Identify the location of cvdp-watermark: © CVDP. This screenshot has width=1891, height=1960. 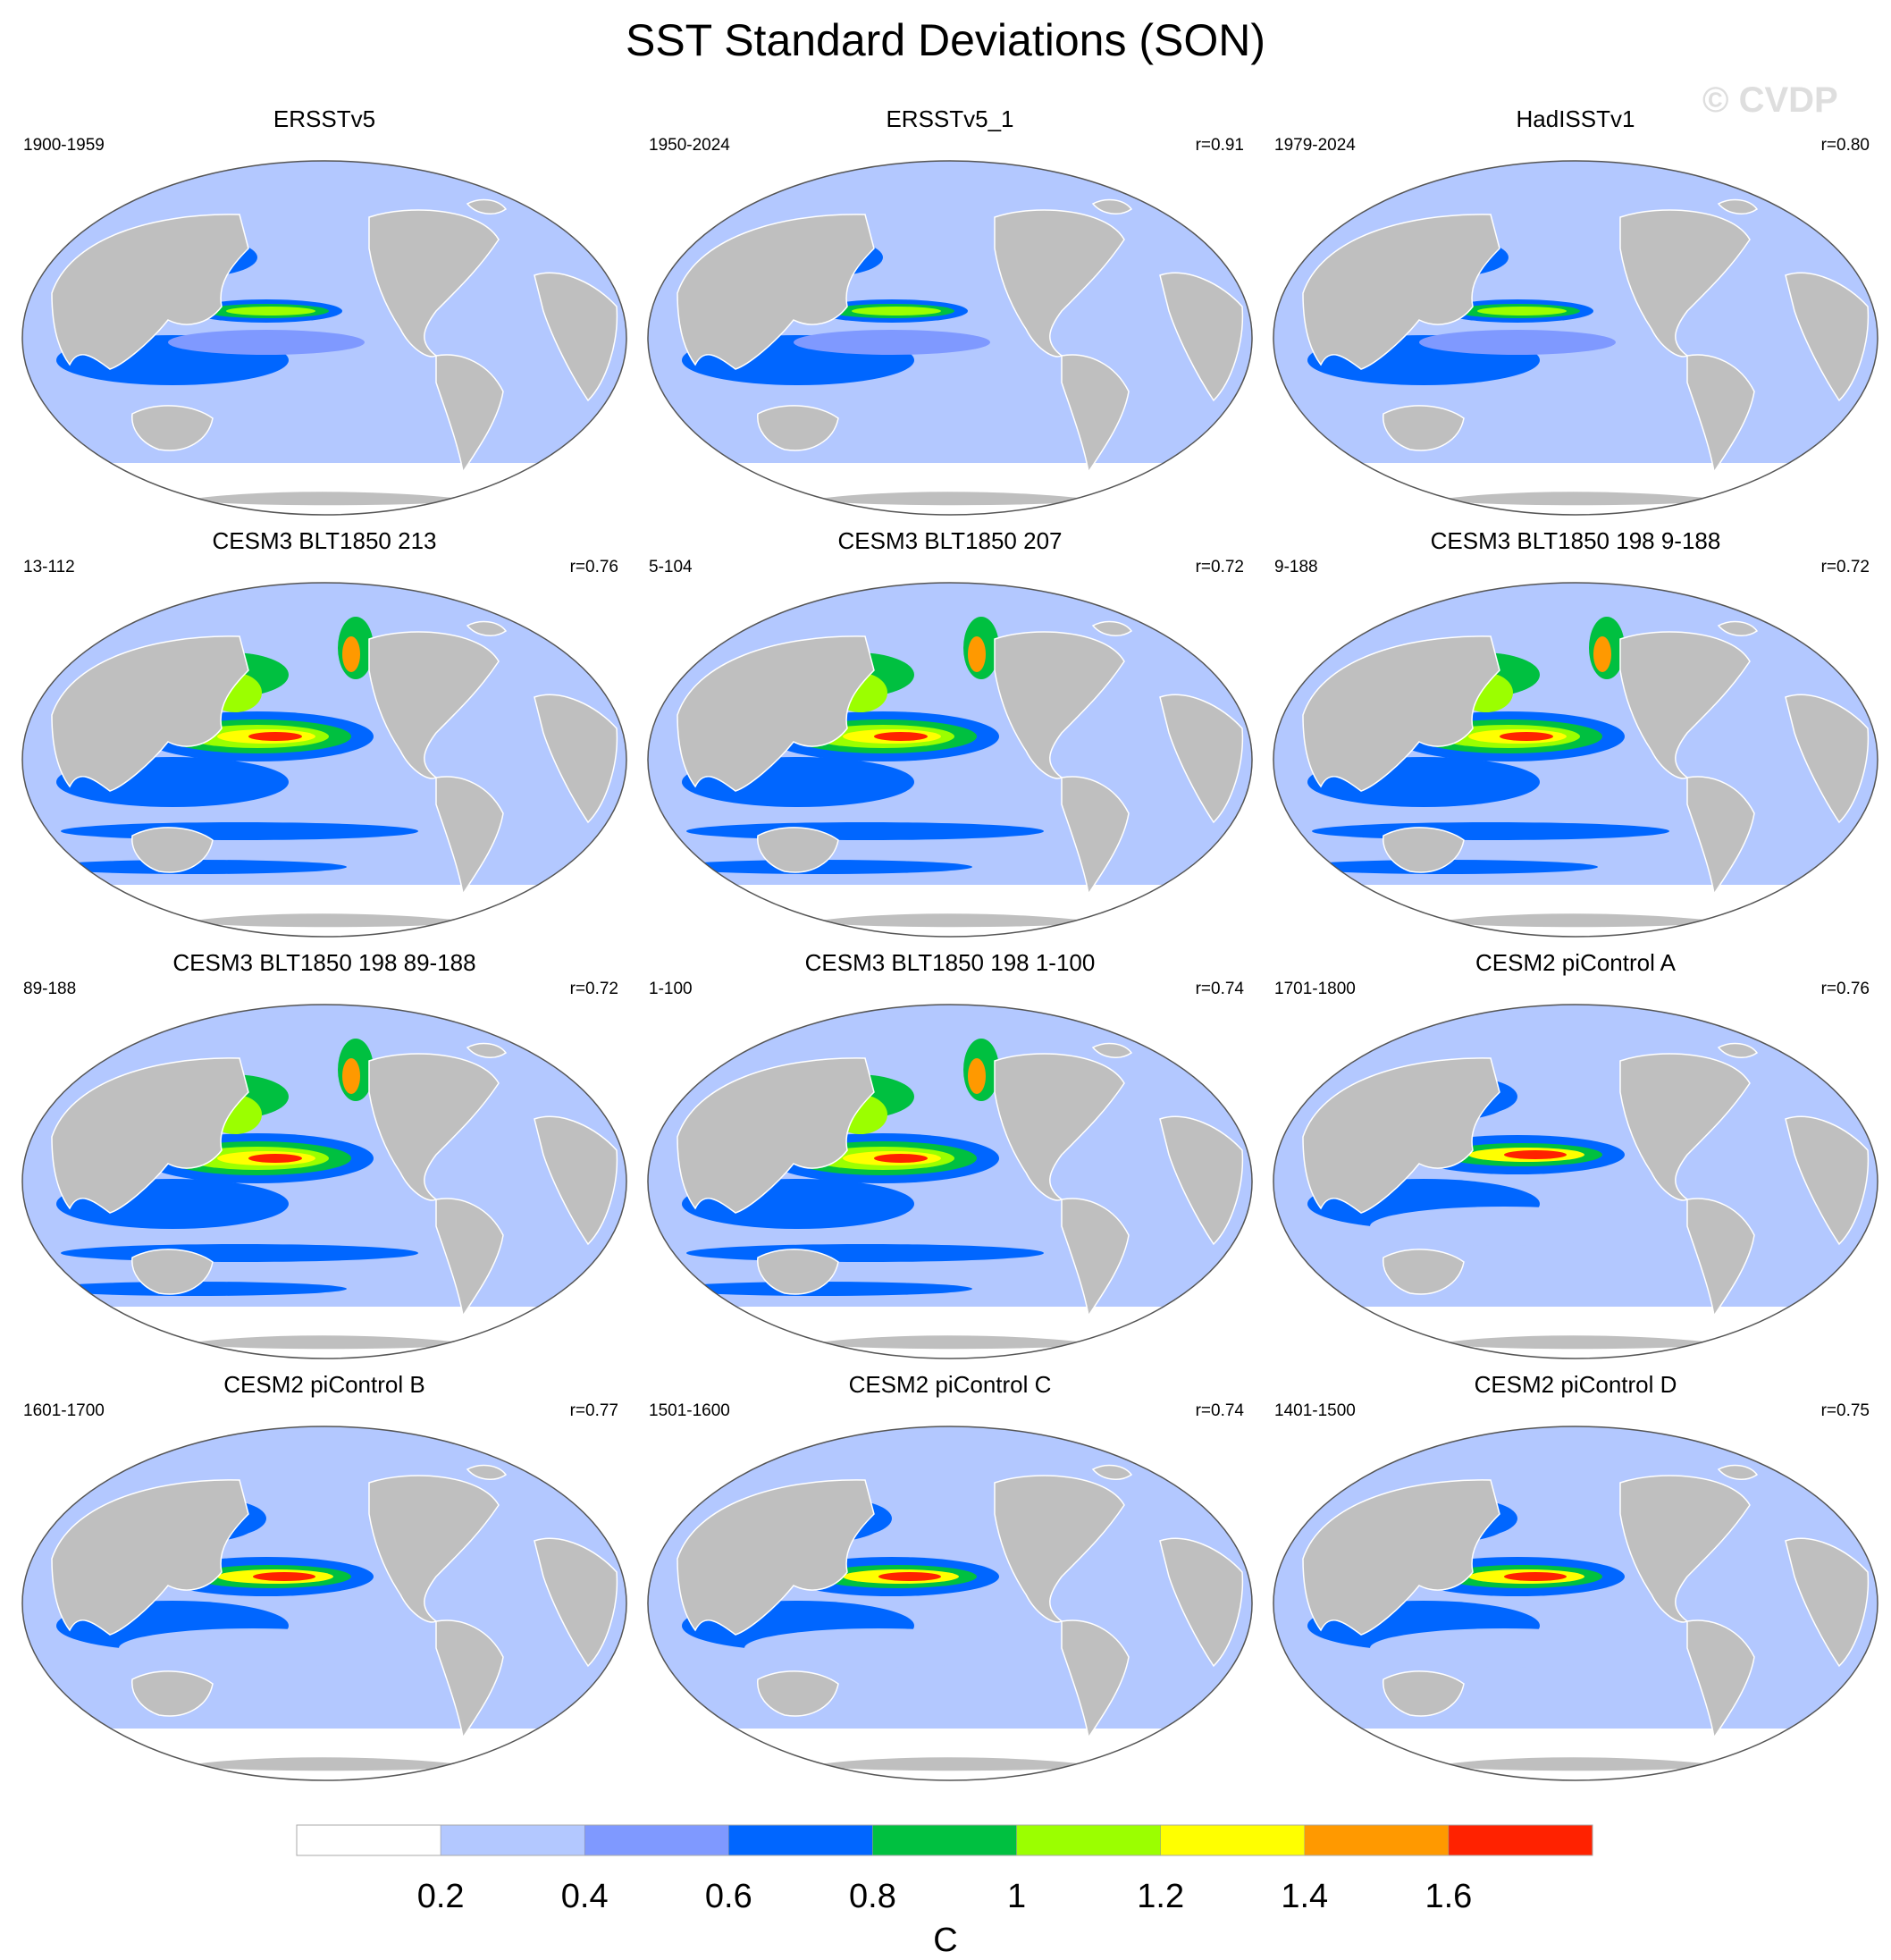
(1770, 100).